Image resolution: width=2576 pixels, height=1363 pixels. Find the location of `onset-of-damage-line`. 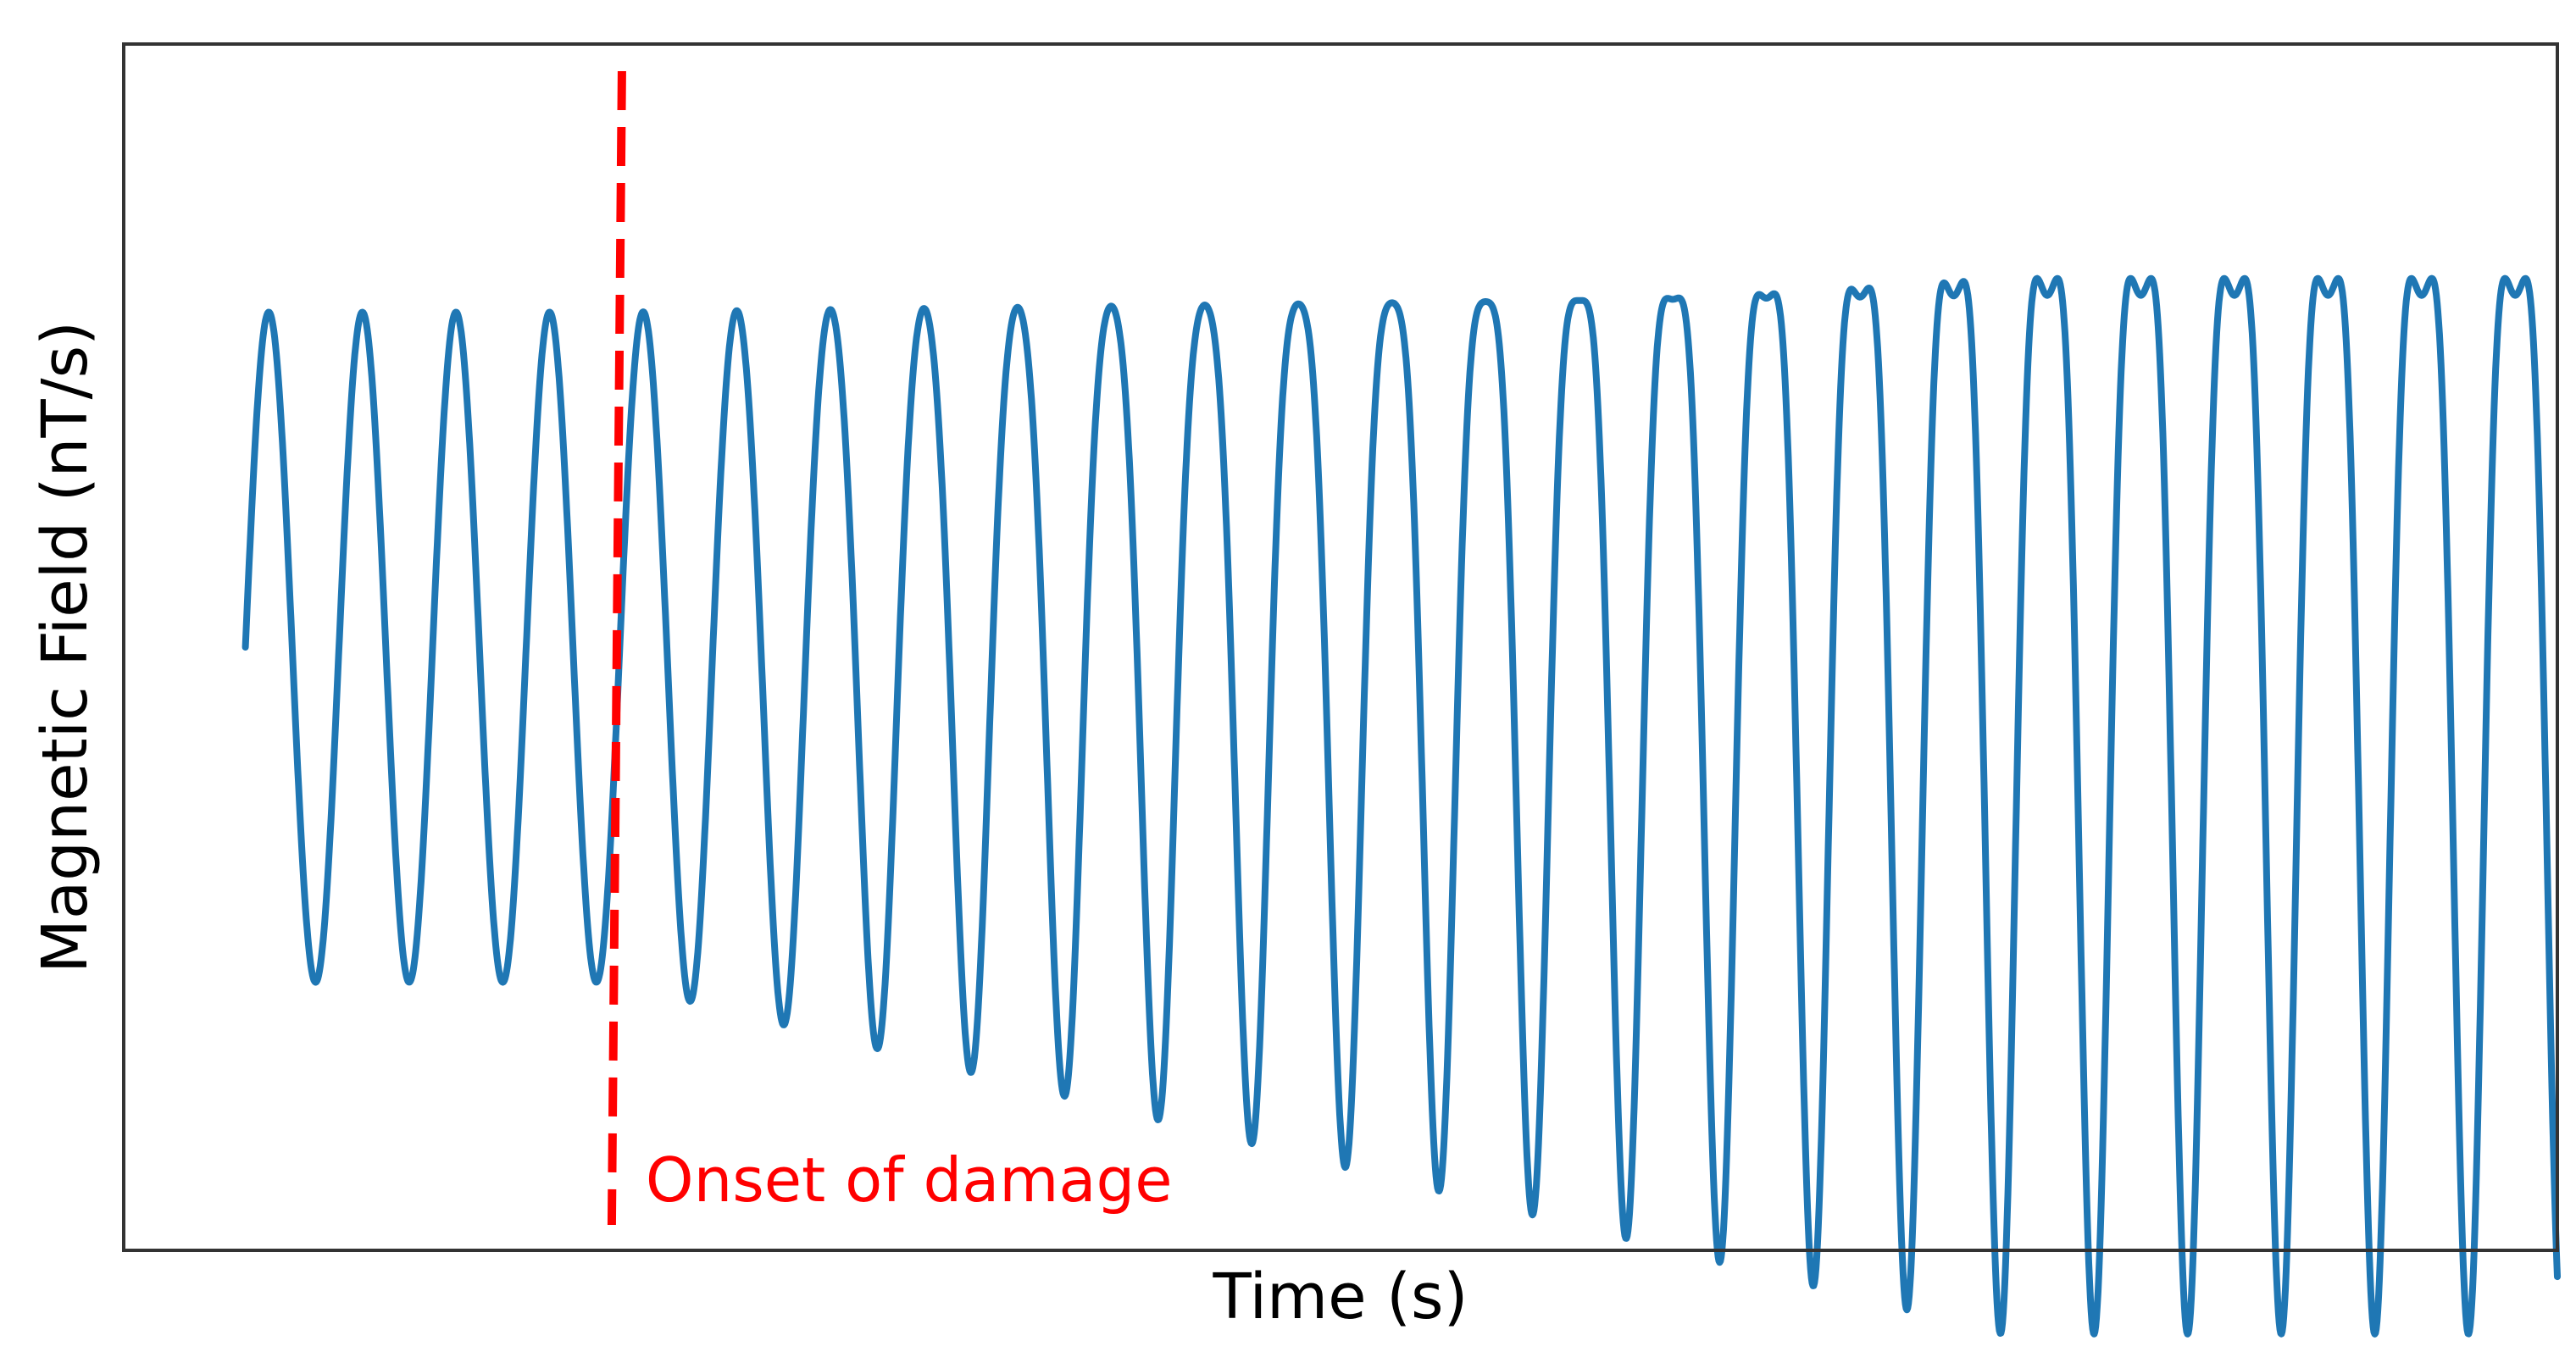

onset-of-damage-line is located at coordinates (616, 648).